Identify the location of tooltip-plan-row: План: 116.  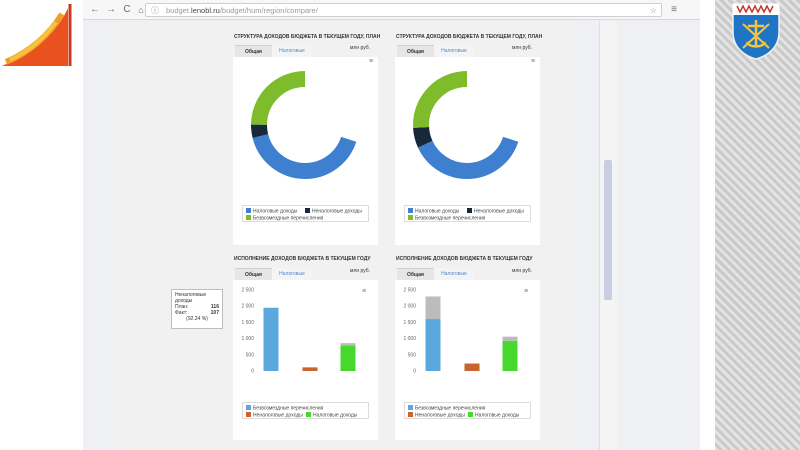
(197, 307).